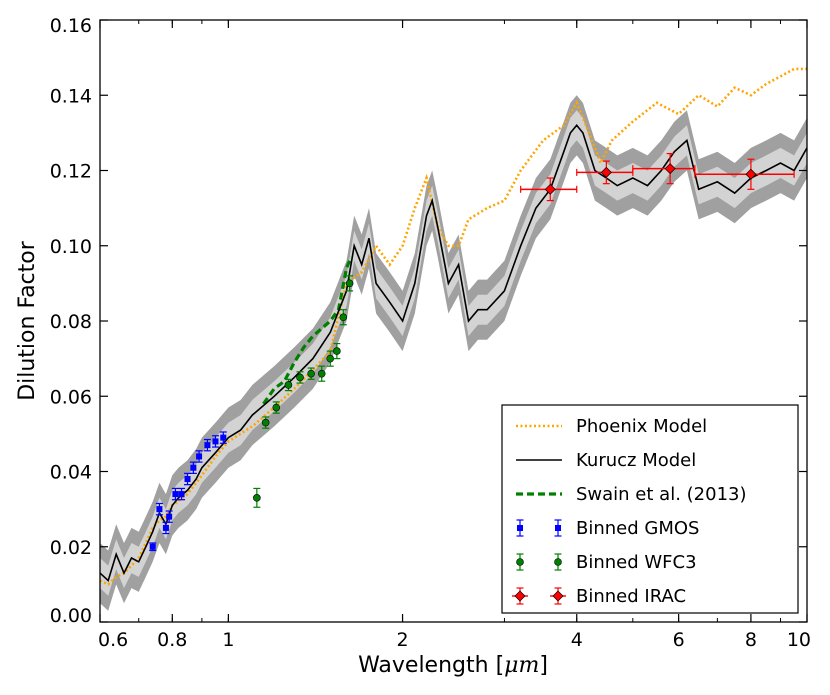 This screenshot has width=830, height=695. What do you see at coordinates (636, 562) in the screenshot?
I see `legend-label: Binned WFC3` at bounding box center [636, 562].